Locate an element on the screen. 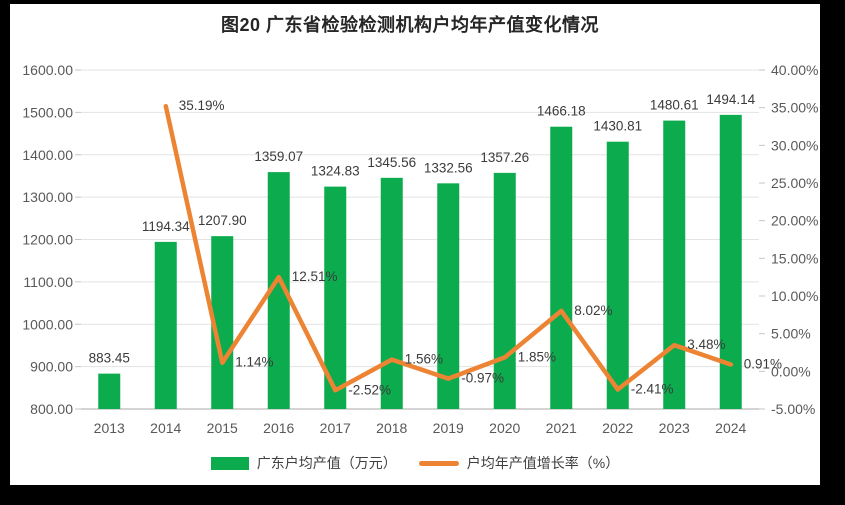  x-axis-tick-label: 2024 is located at coordinates (730, 428).